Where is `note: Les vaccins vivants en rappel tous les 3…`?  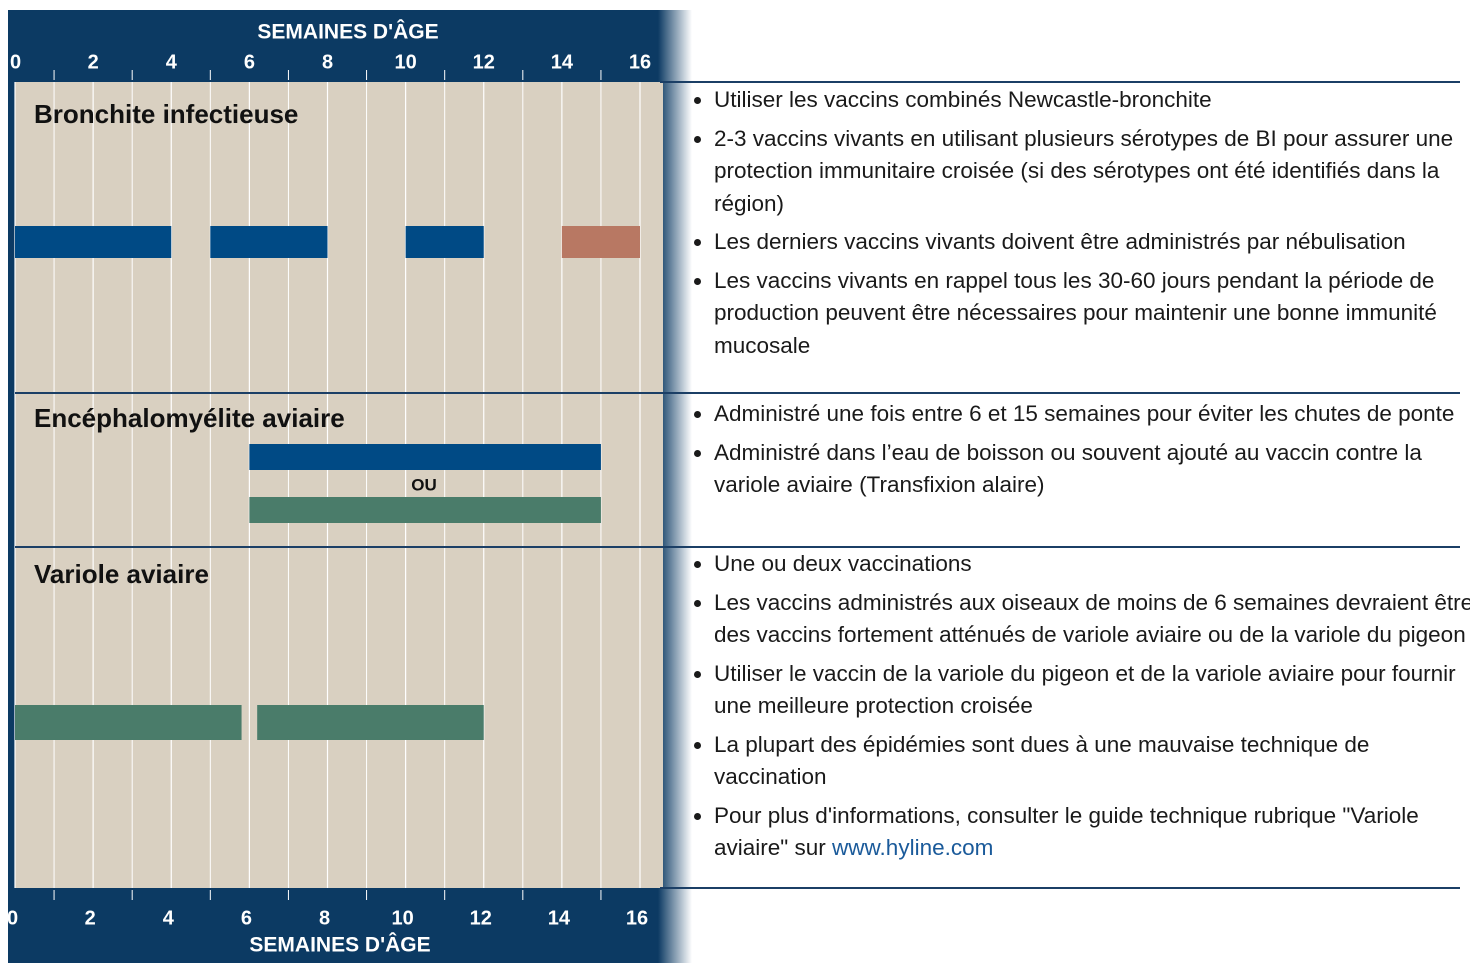 note: Les vaccins vivants en rappel tous les 3… is located at coordinates (1092, 314).